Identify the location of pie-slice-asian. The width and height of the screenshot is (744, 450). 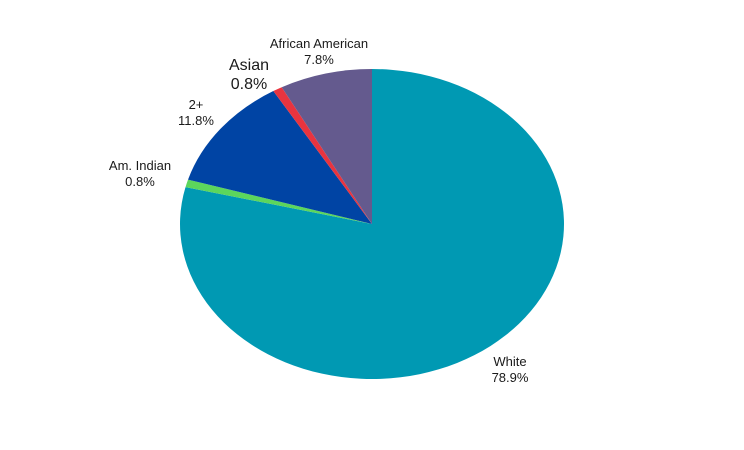
(322, 156).